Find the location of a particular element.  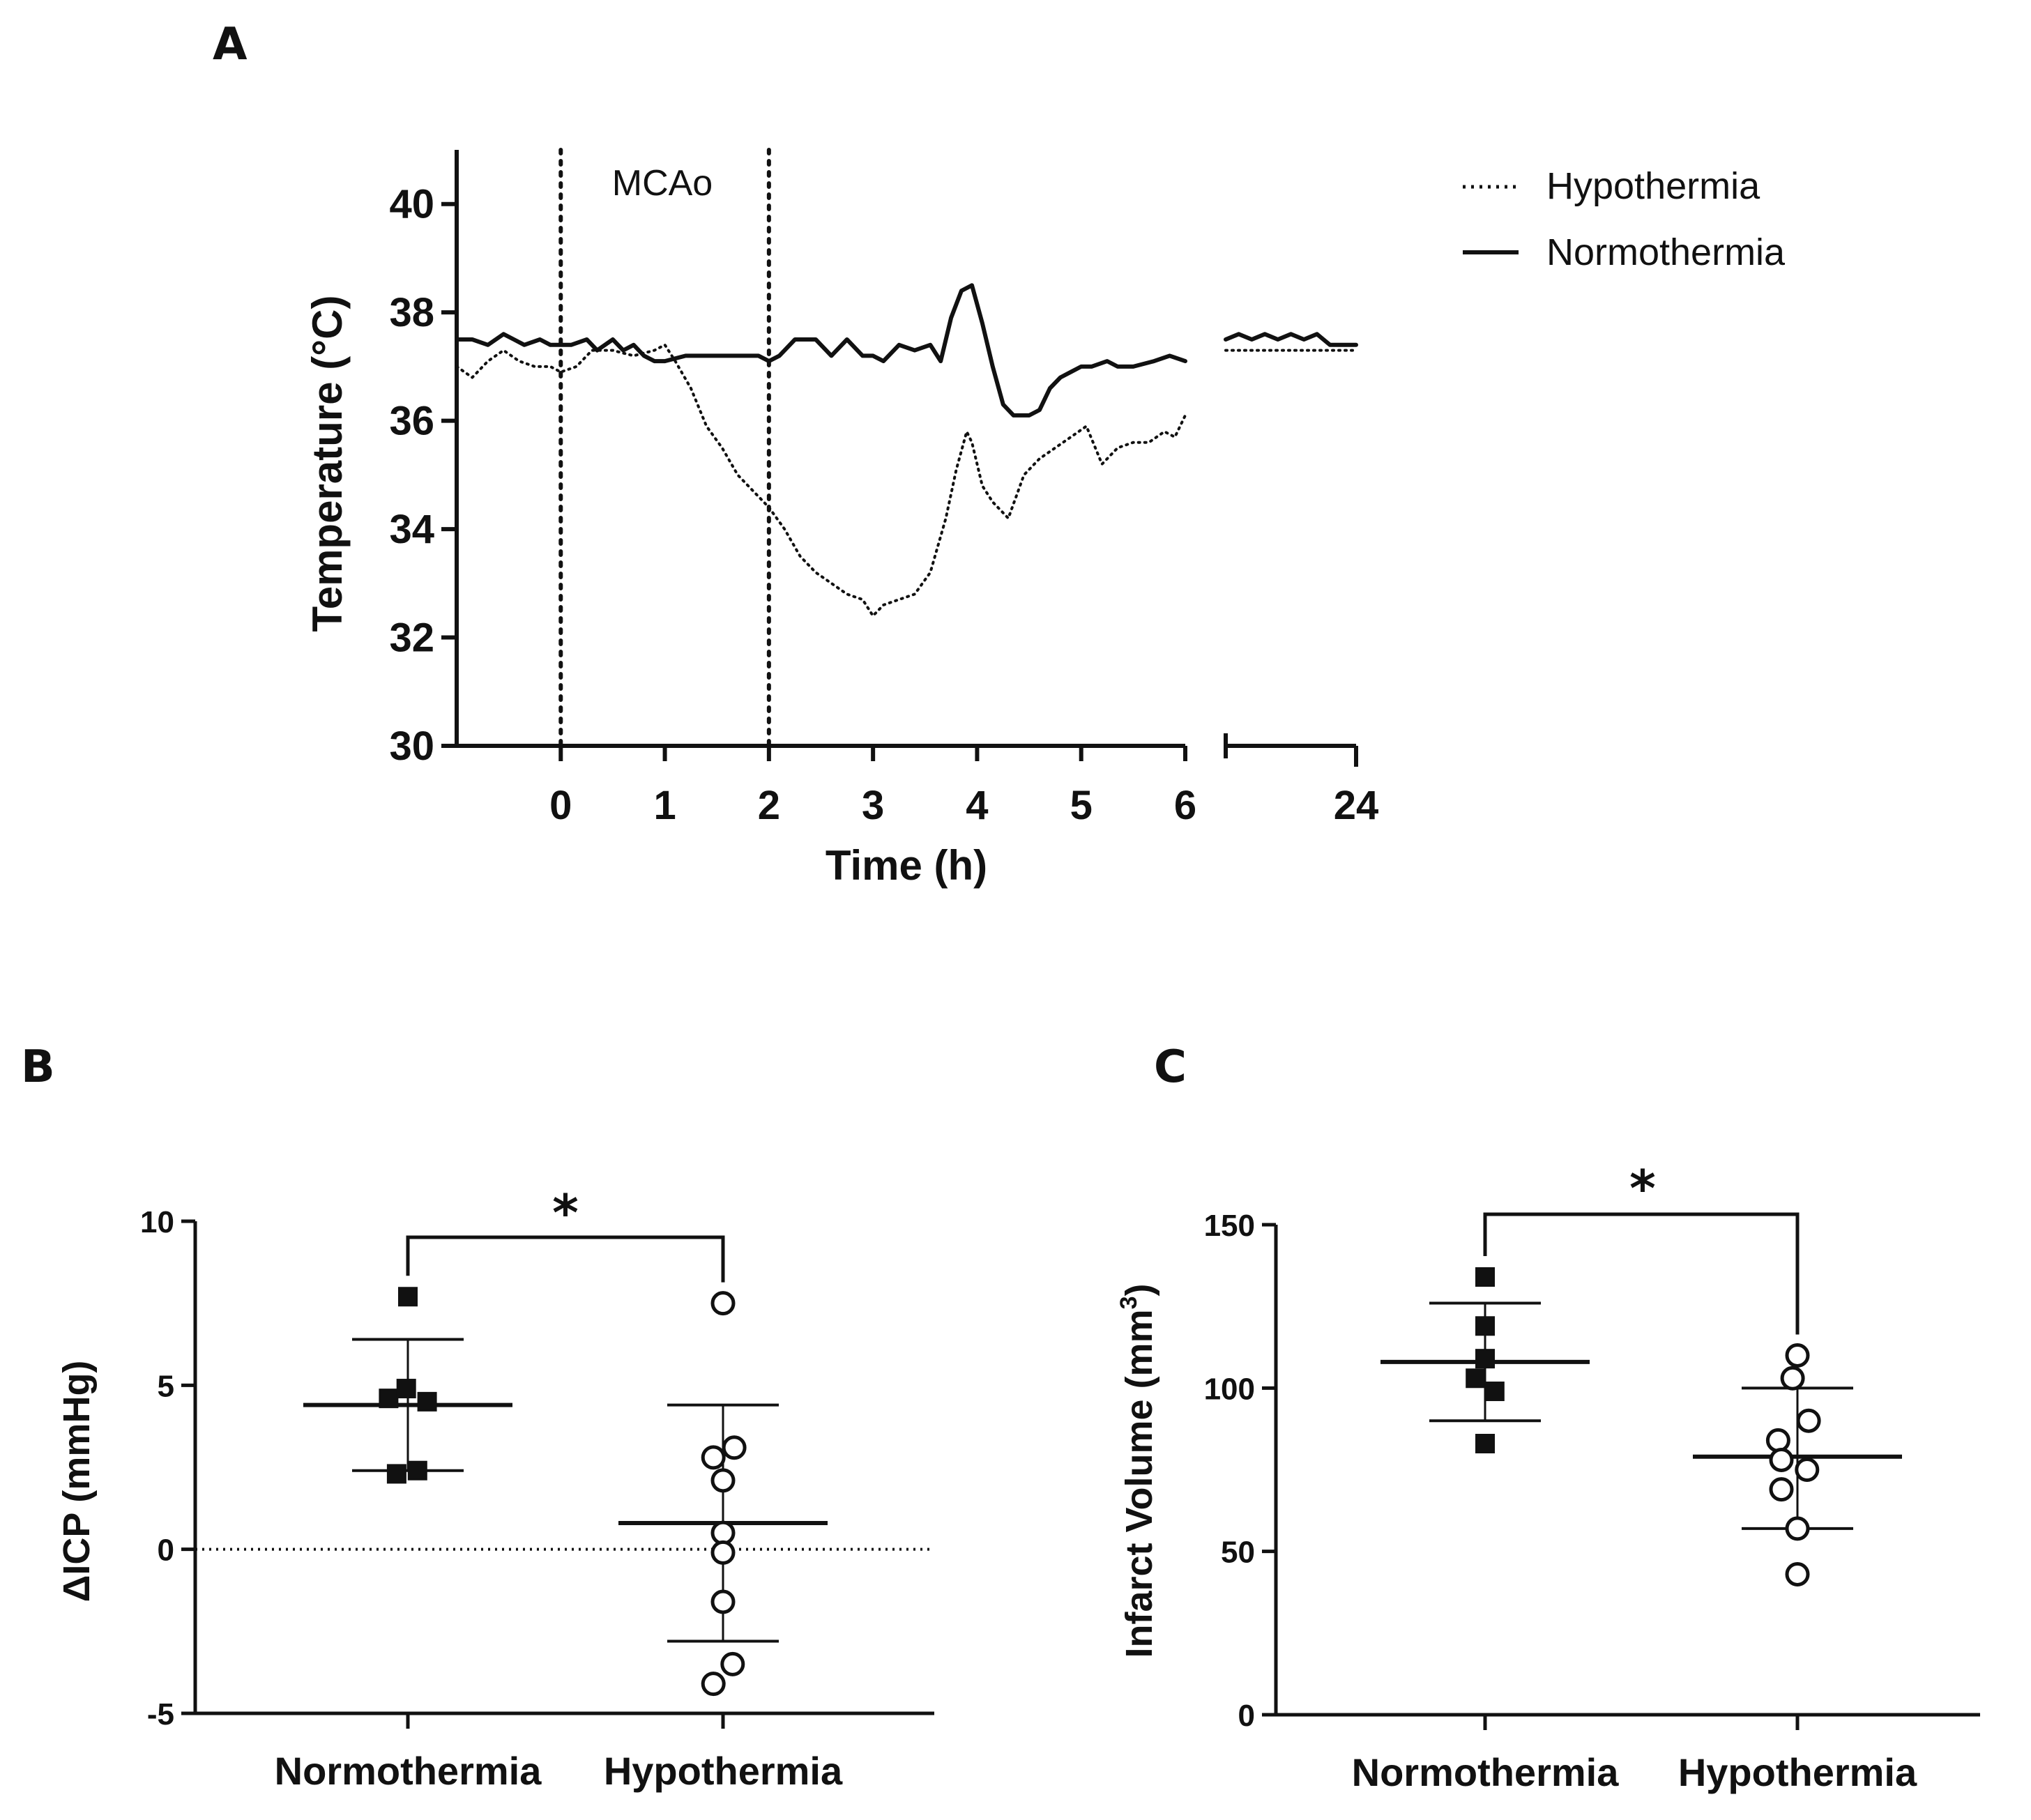

mcao-annotation: MCAo is located at coordinates (662, 184).